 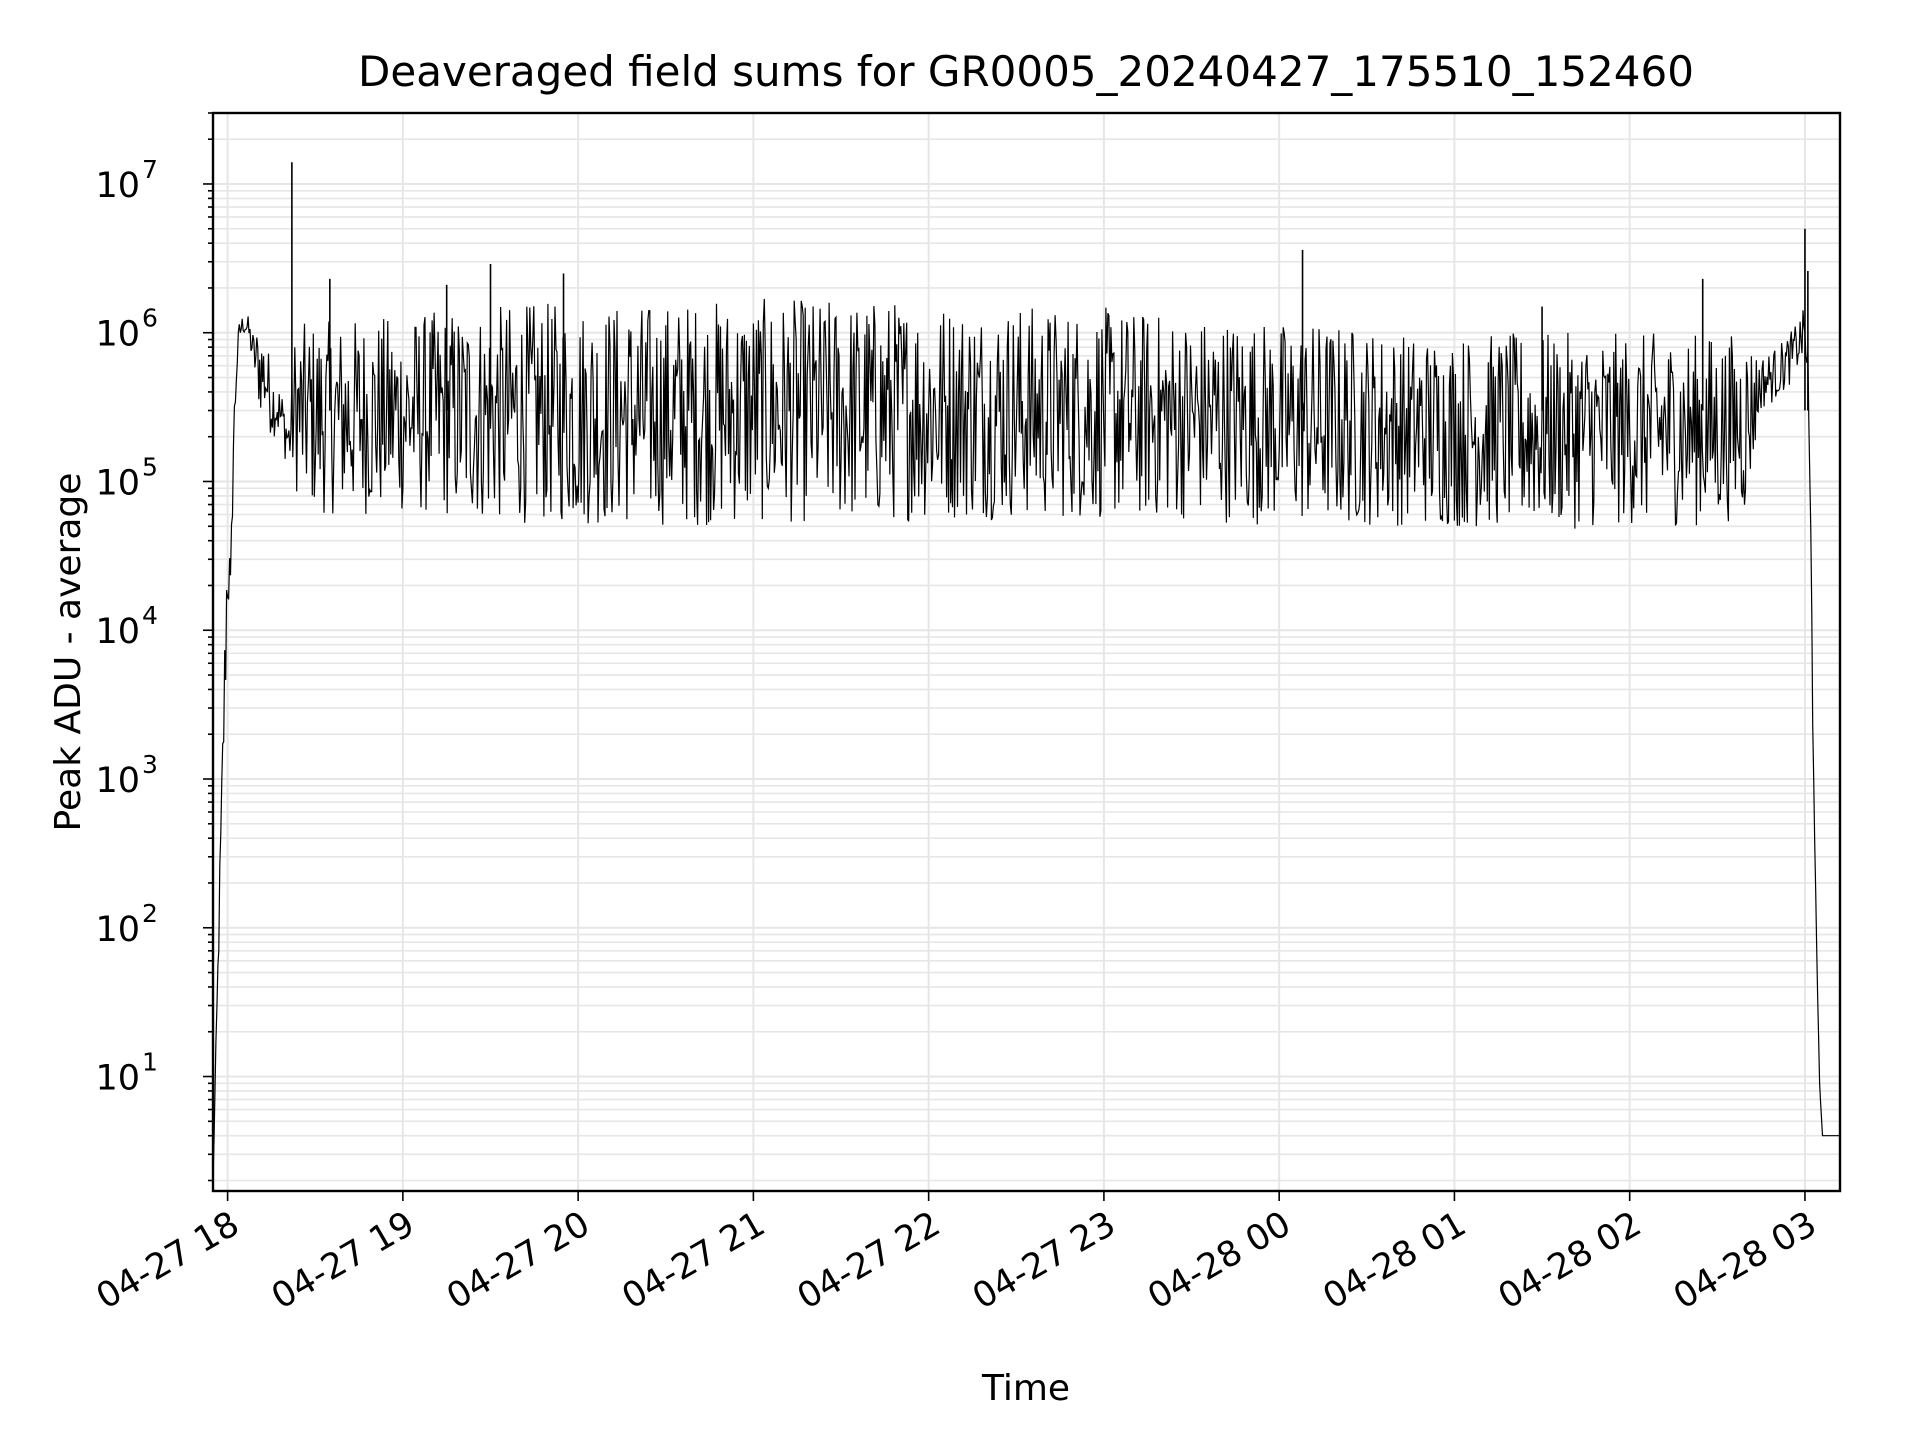 I want to click on y-tick-exponent: 3, so click(x=150, y=764).